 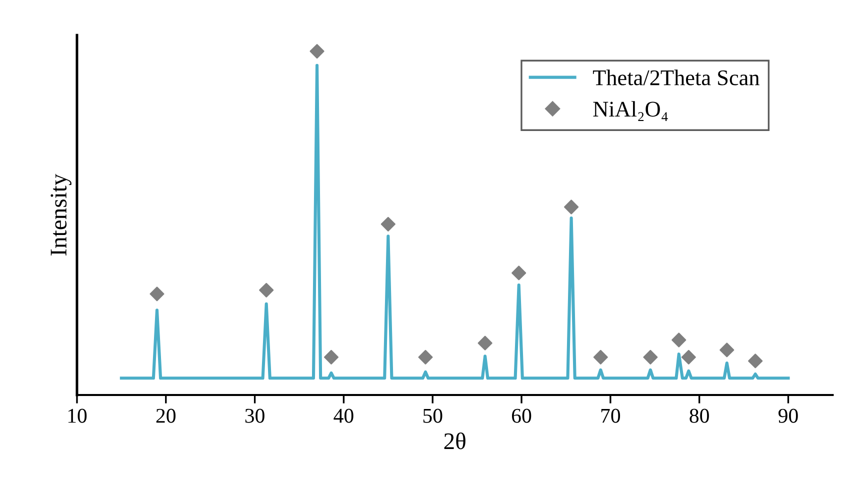 What do you see at coordinates (61, 215) in the screenshot?
I see `y-axis-title: Intensity` at bounding box center [61, 215].